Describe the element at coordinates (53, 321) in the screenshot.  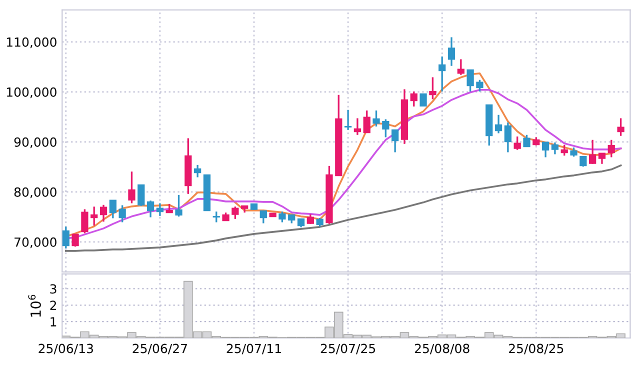
I see `y-tick-label: 1` at that location.